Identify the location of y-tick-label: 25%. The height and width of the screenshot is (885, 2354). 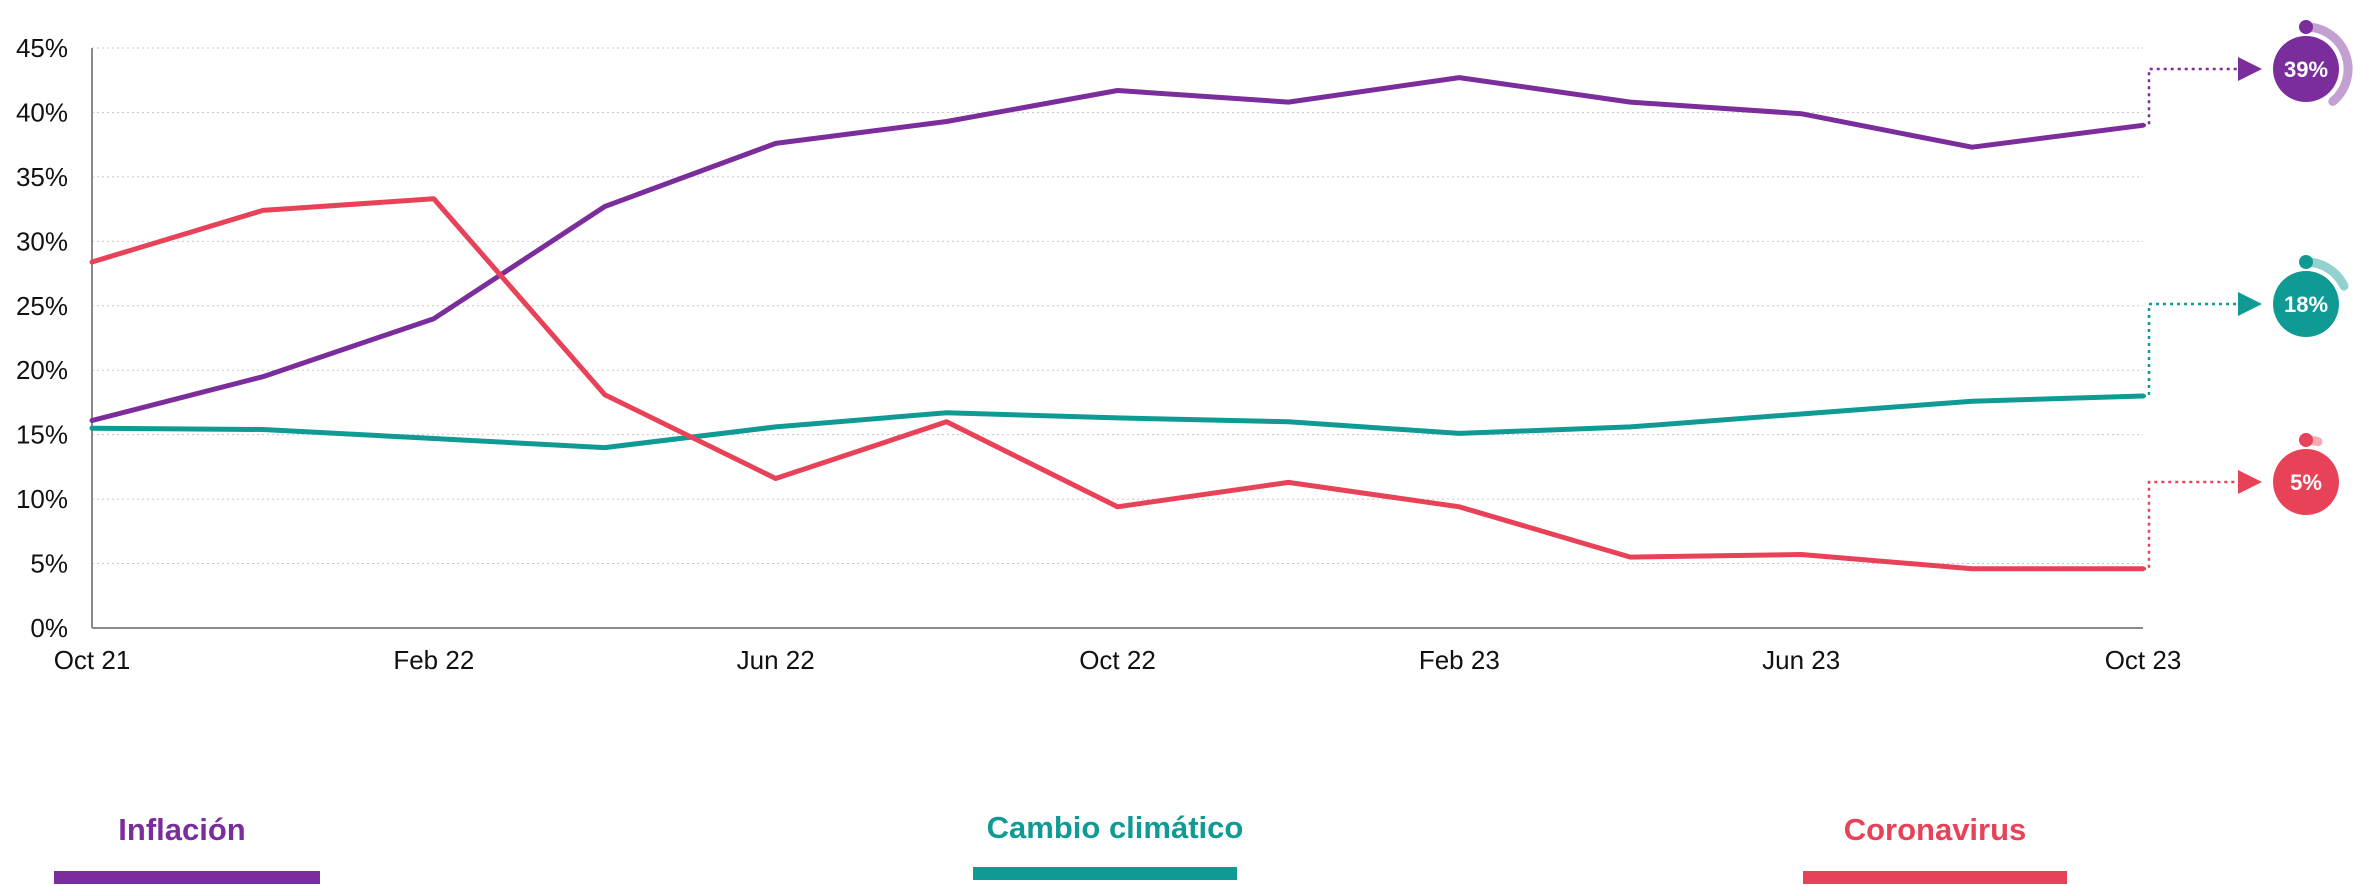
(42, 306).